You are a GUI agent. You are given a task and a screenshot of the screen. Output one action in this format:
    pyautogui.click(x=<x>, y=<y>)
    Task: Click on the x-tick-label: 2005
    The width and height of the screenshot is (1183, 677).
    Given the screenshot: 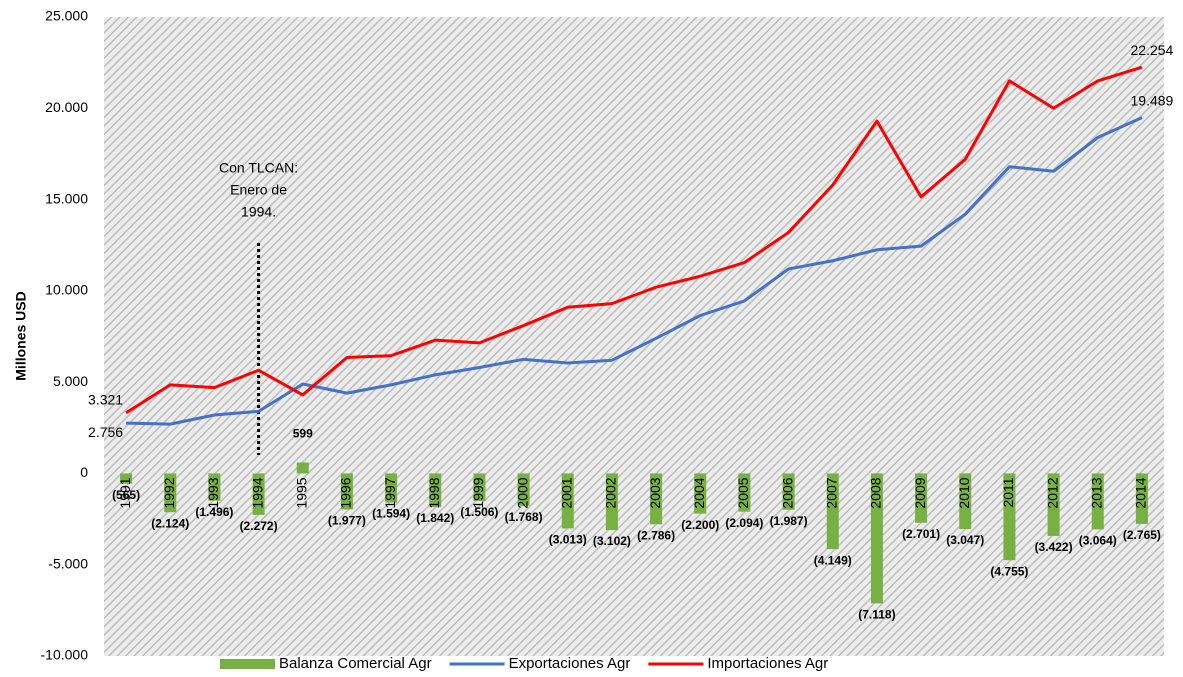 What is the action you would take?
    pyautogui.click(x=743, y=492)
    